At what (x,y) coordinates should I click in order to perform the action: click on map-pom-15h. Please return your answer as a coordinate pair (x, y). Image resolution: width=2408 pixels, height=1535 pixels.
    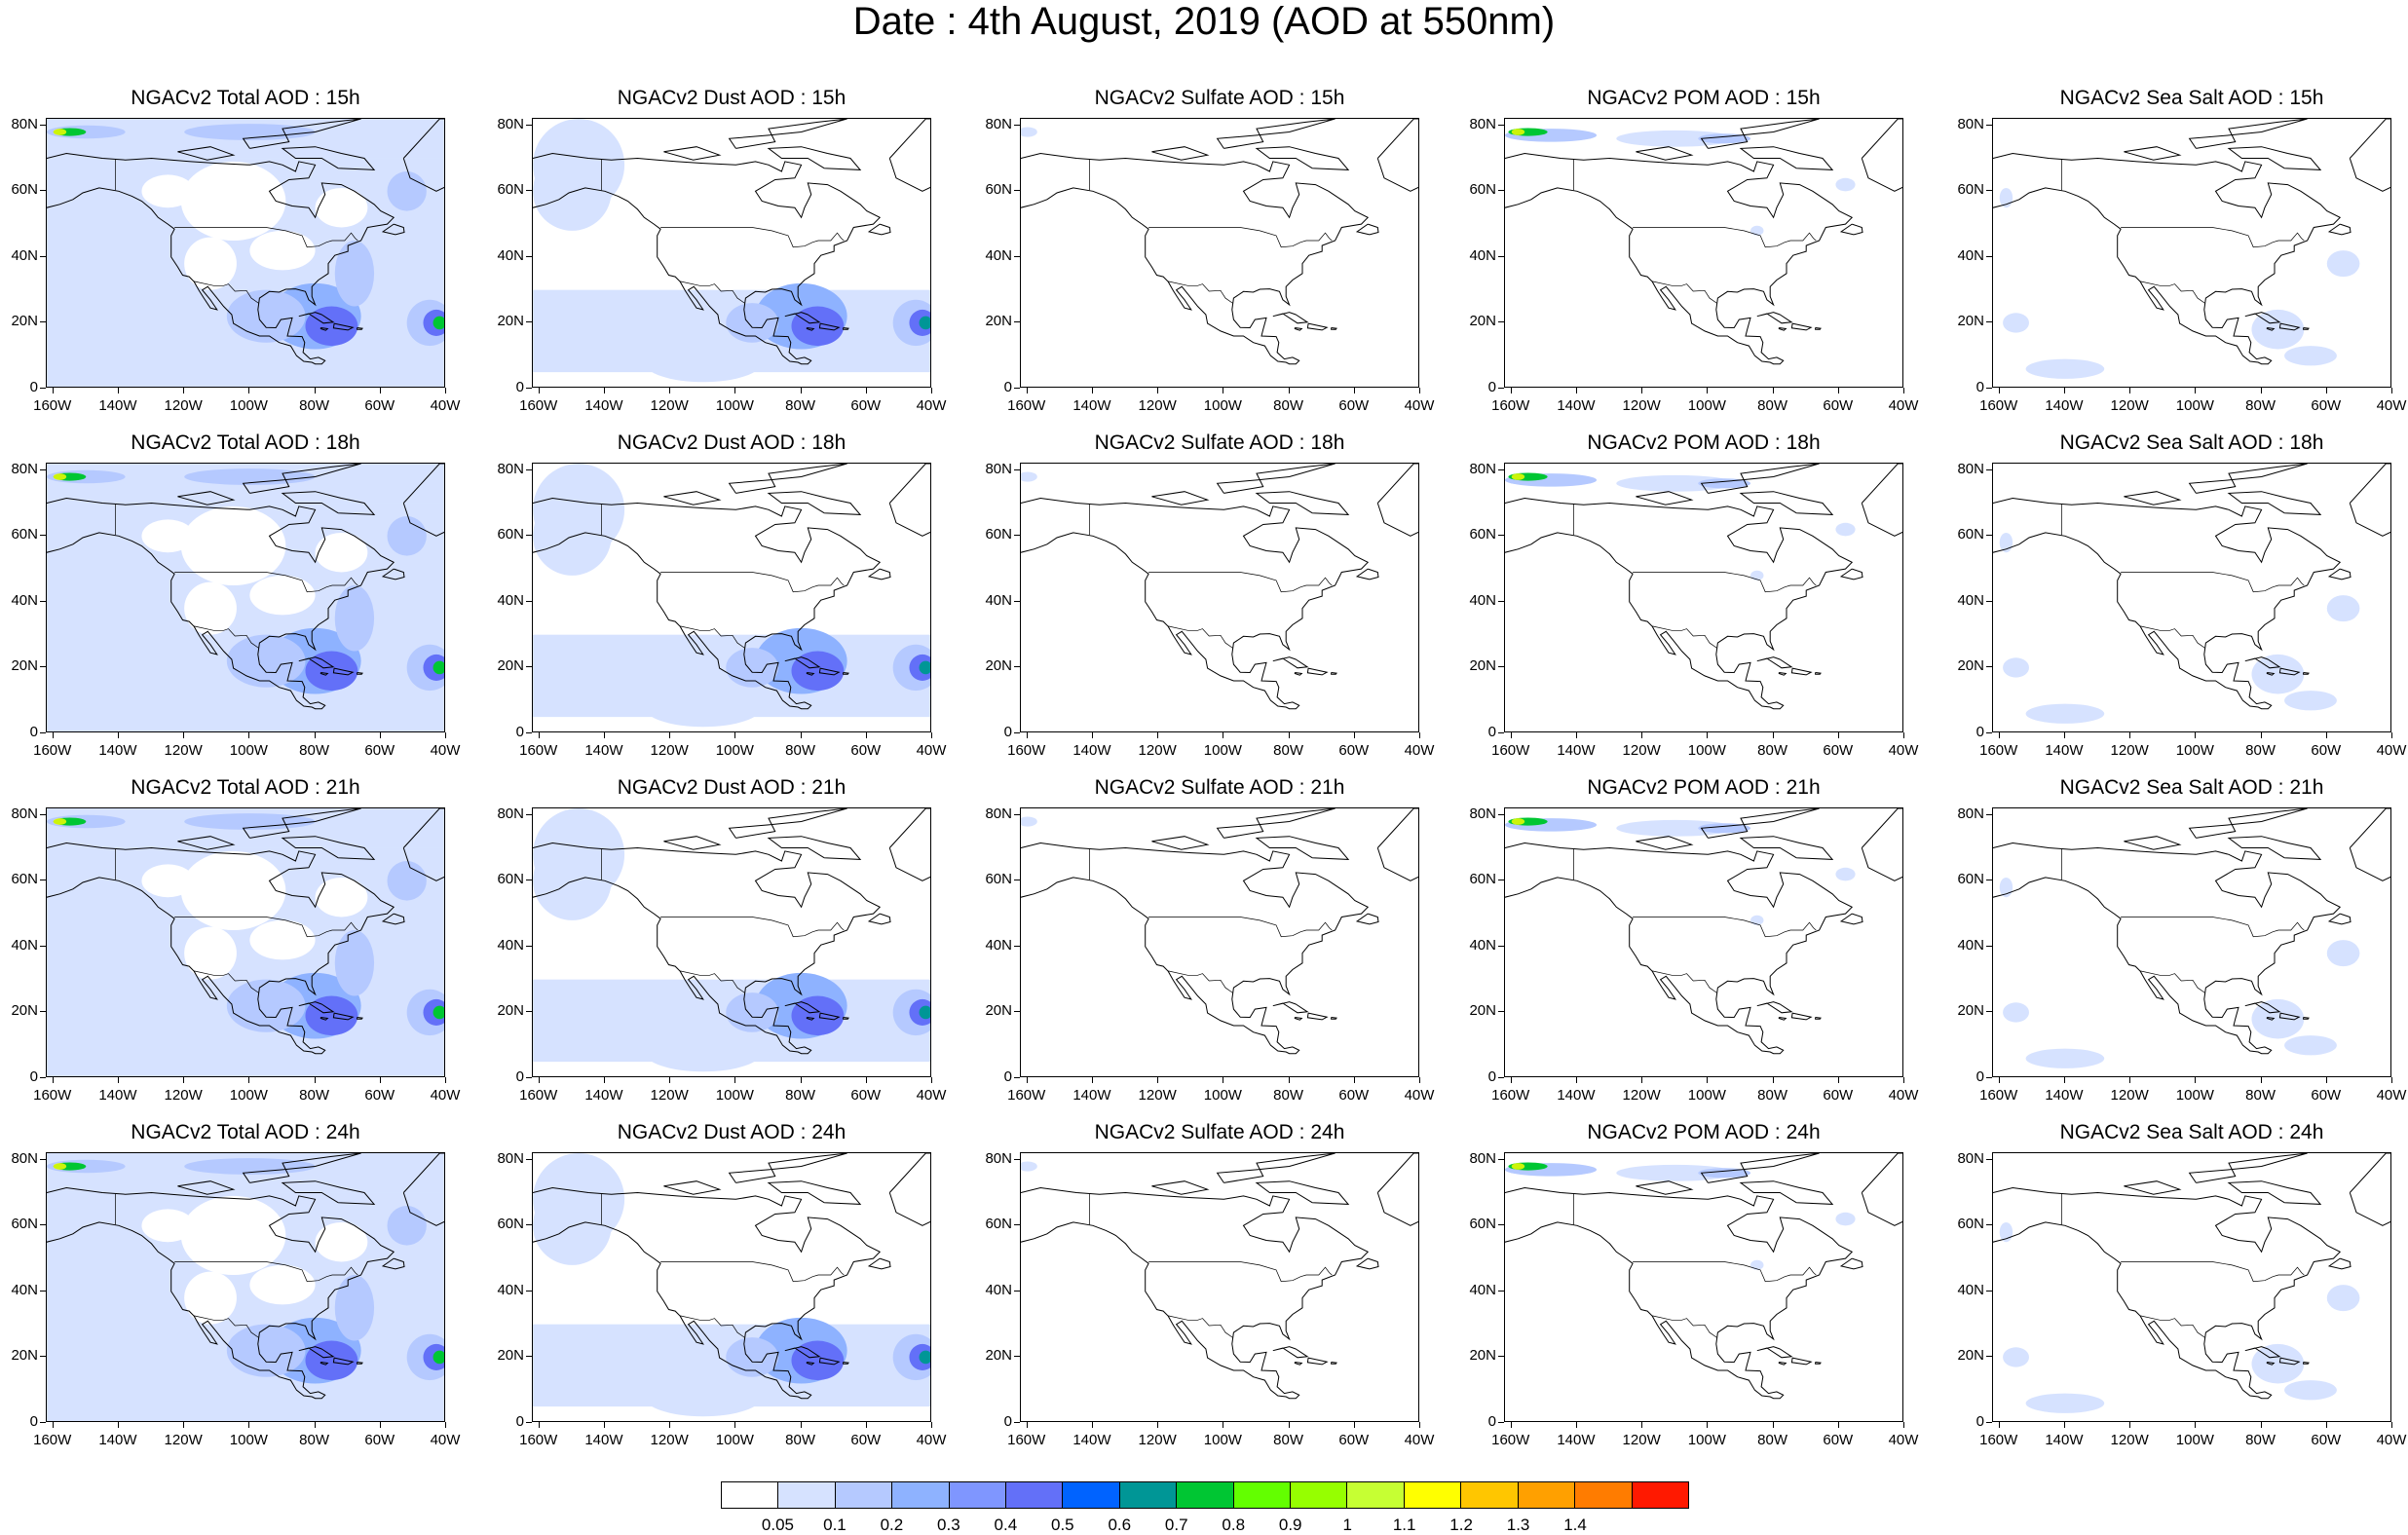
    Looking at the image, I should click on (1703, 253).